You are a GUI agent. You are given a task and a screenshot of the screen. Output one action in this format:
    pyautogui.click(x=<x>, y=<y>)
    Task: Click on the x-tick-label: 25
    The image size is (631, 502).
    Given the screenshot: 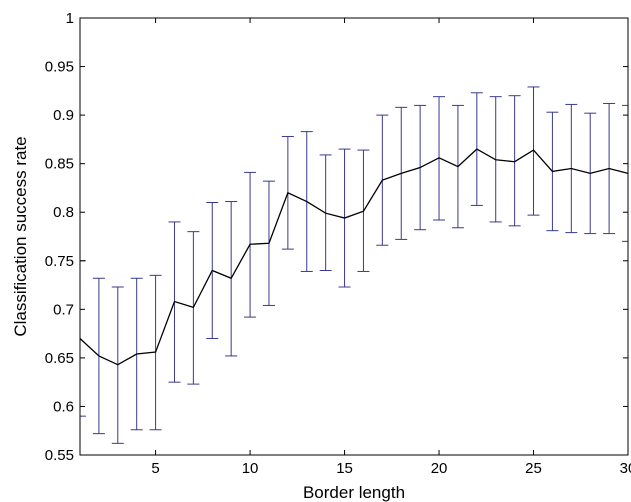 What is the action you would take?
    pyautogui.click(x=533, y=468)
    